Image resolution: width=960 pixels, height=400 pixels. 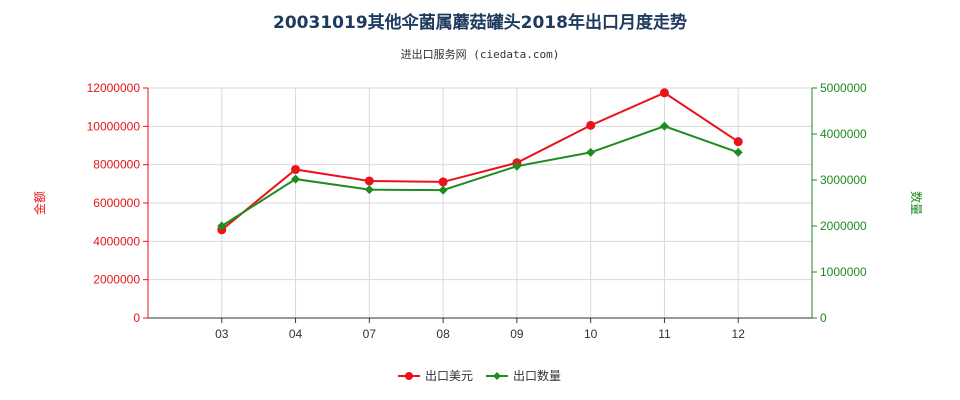 I want to click on left-tick-label: 6000000, so click(x=116, y=203).